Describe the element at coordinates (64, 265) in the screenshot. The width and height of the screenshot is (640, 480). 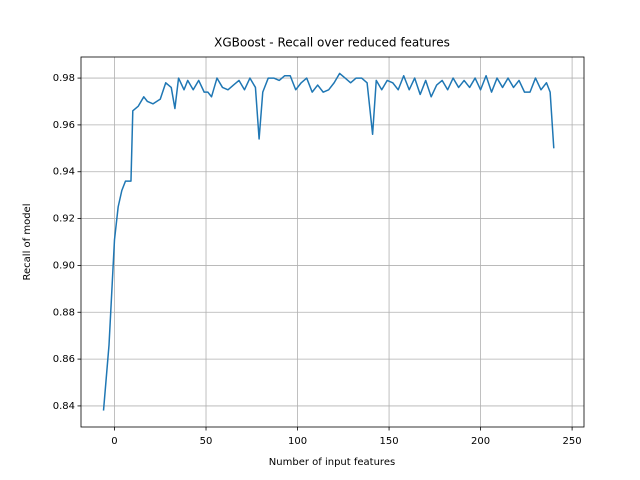
I see `y-tick-label: 0.90` at that location.